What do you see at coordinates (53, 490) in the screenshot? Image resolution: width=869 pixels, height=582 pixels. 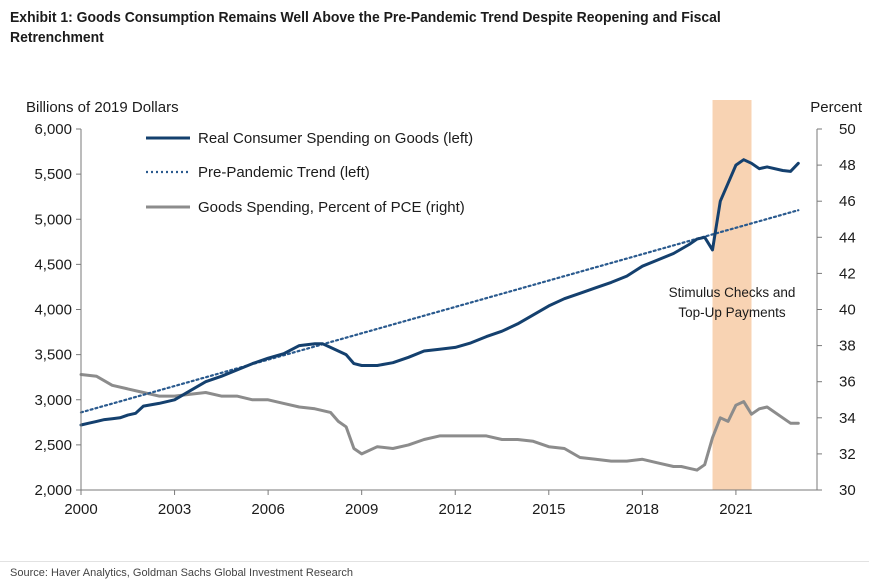 I see `left-tick-label: 2,000` at bounding box center [53, 490].